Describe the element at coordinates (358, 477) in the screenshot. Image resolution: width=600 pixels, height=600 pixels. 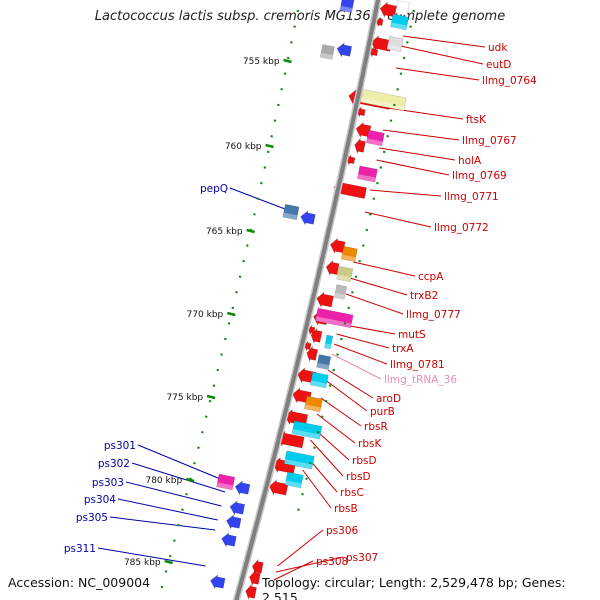
I see `gene-label: rbsD` at that location.